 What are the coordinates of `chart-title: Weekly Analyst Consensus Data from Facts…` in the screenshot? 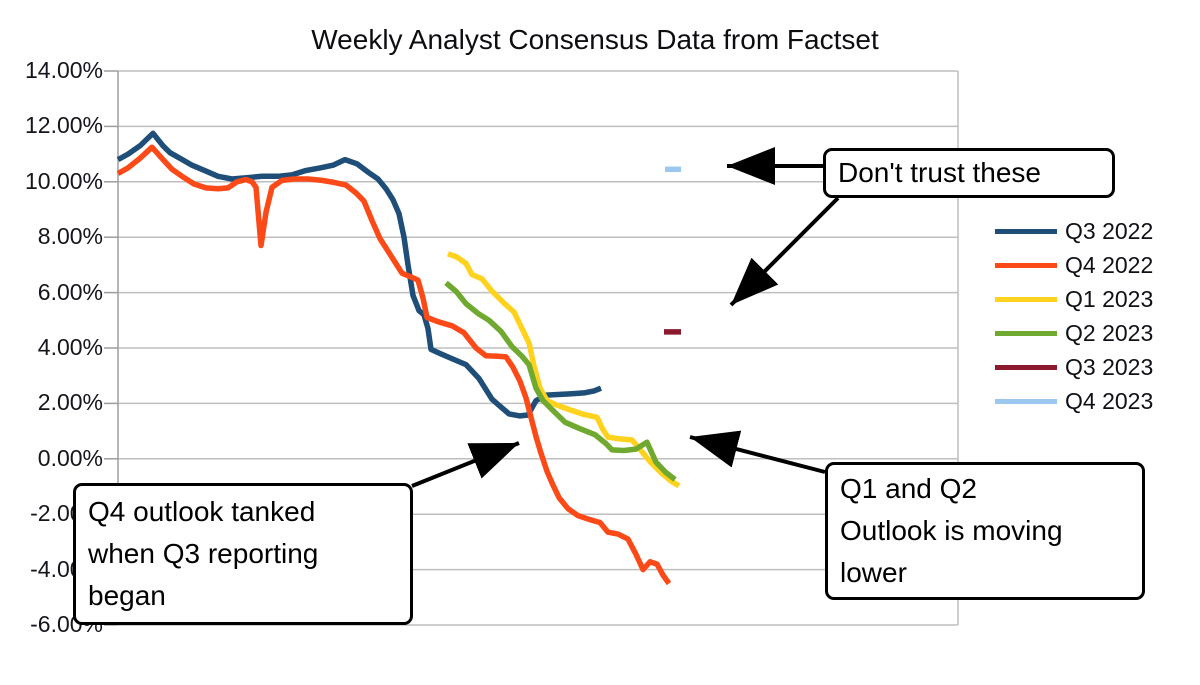 It's located at (595, 39).